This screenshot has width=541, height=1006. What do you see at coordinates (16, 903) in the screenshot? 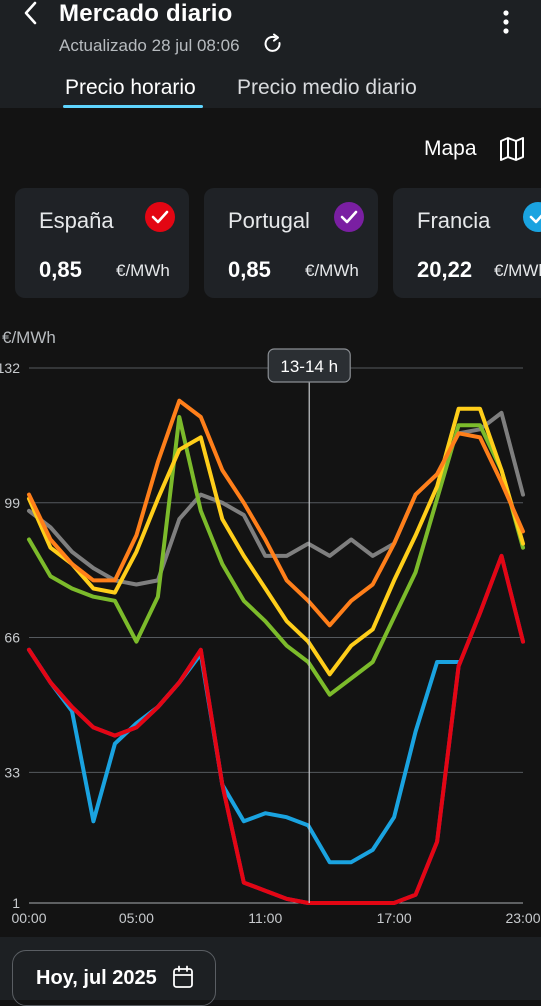
I see `y-tick-label: 1` at bounding box center [16, 903].